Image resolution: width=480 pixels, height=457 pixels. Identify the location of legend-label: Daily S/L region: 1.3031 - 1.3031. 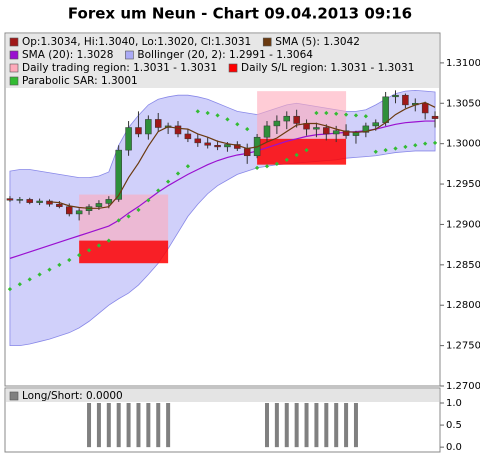
(327, 68).